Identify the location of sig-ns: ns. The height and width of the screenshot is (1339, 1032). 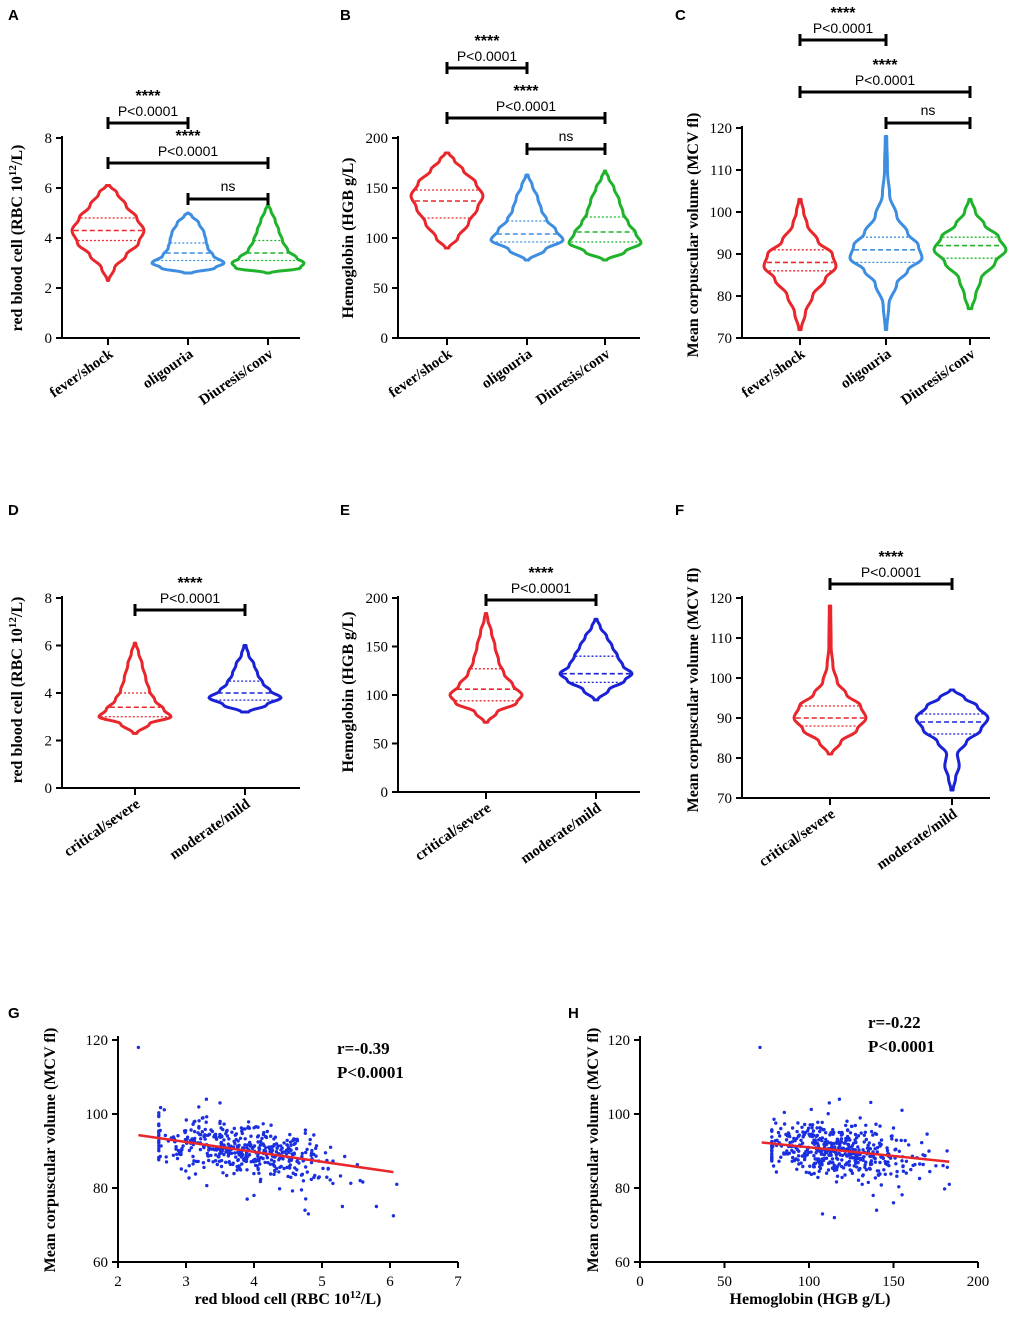
(228, 186).